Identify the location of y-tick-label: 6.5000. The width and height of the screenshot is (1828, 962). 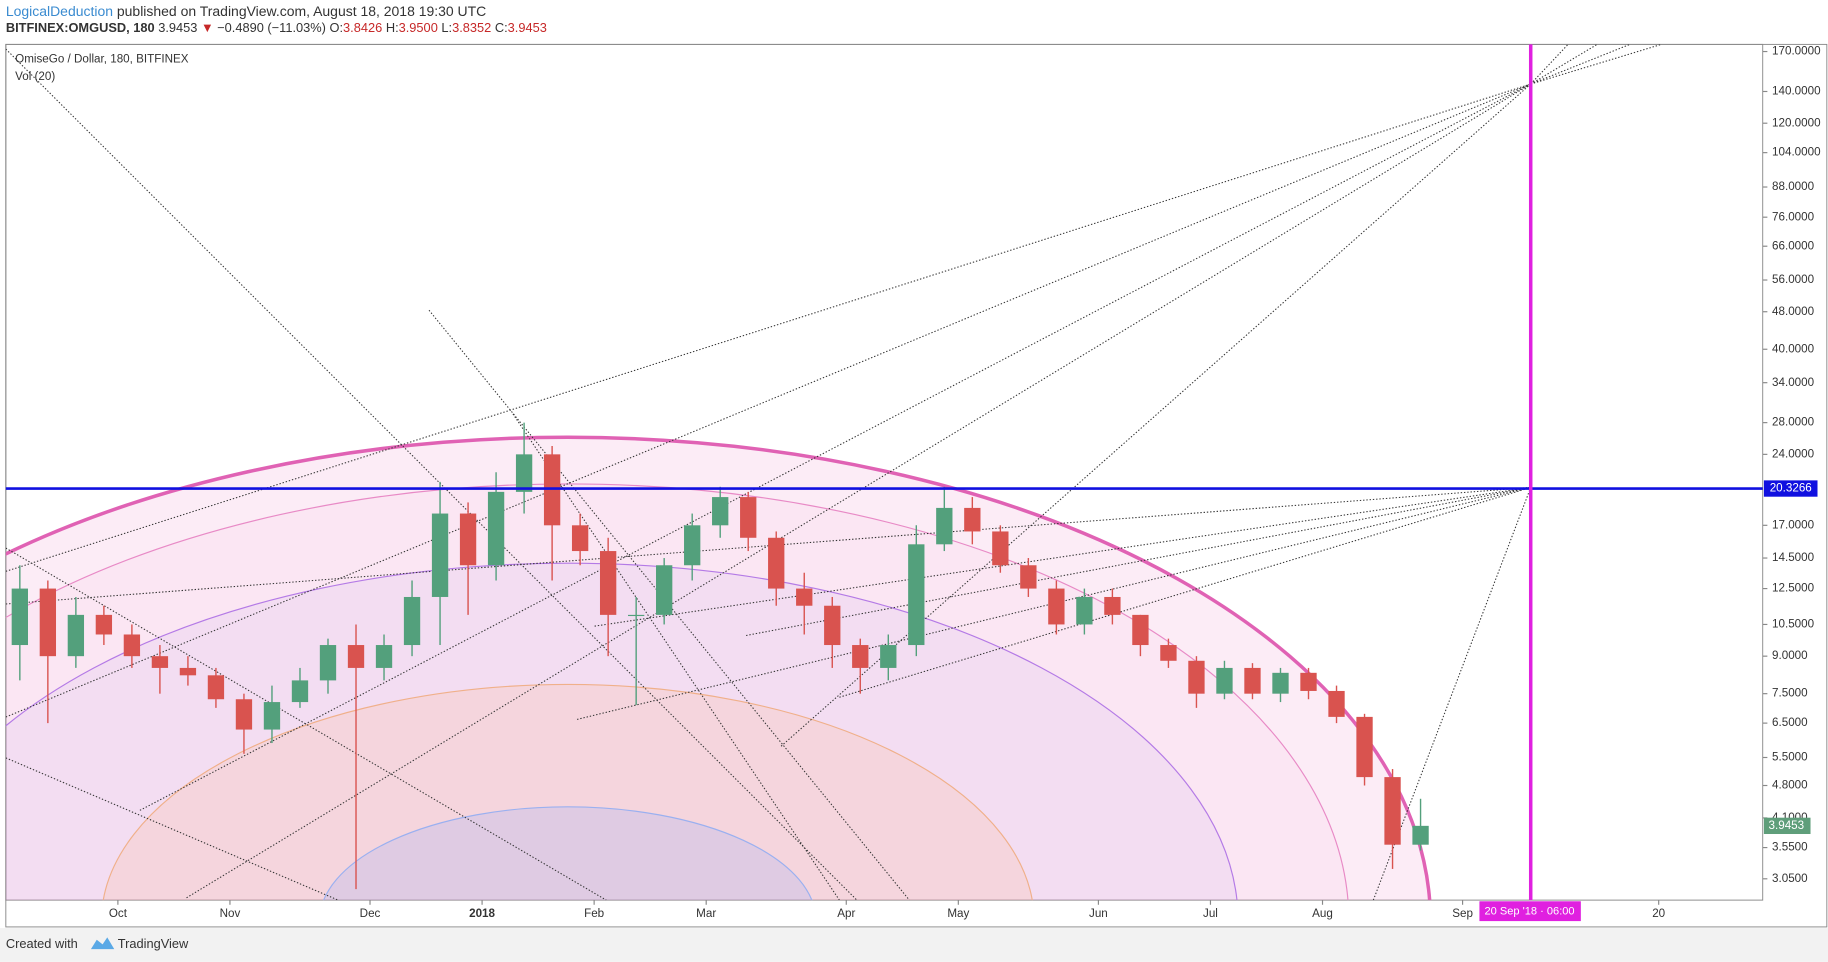
(1790, 722).